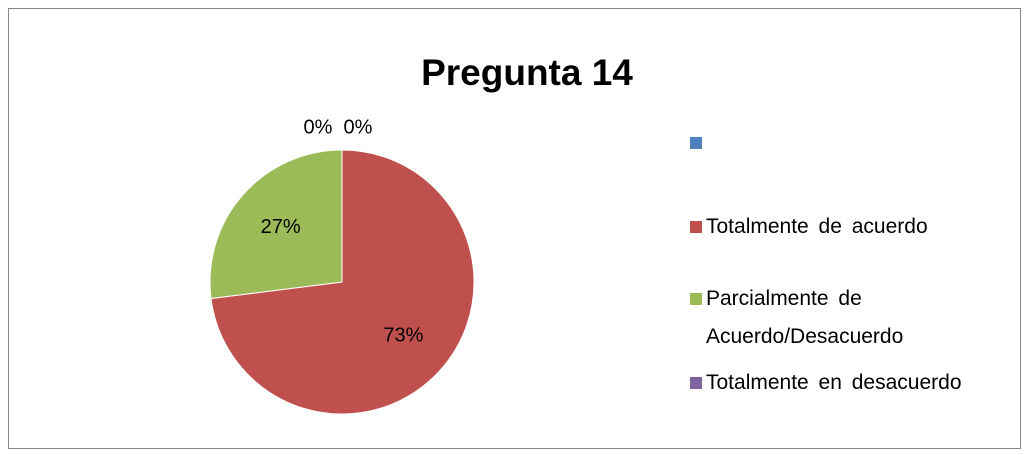  What do you see at coordinates (403, 335) in the screenshot?
I see `data-label: 73%` at bounding box center [403, 335].